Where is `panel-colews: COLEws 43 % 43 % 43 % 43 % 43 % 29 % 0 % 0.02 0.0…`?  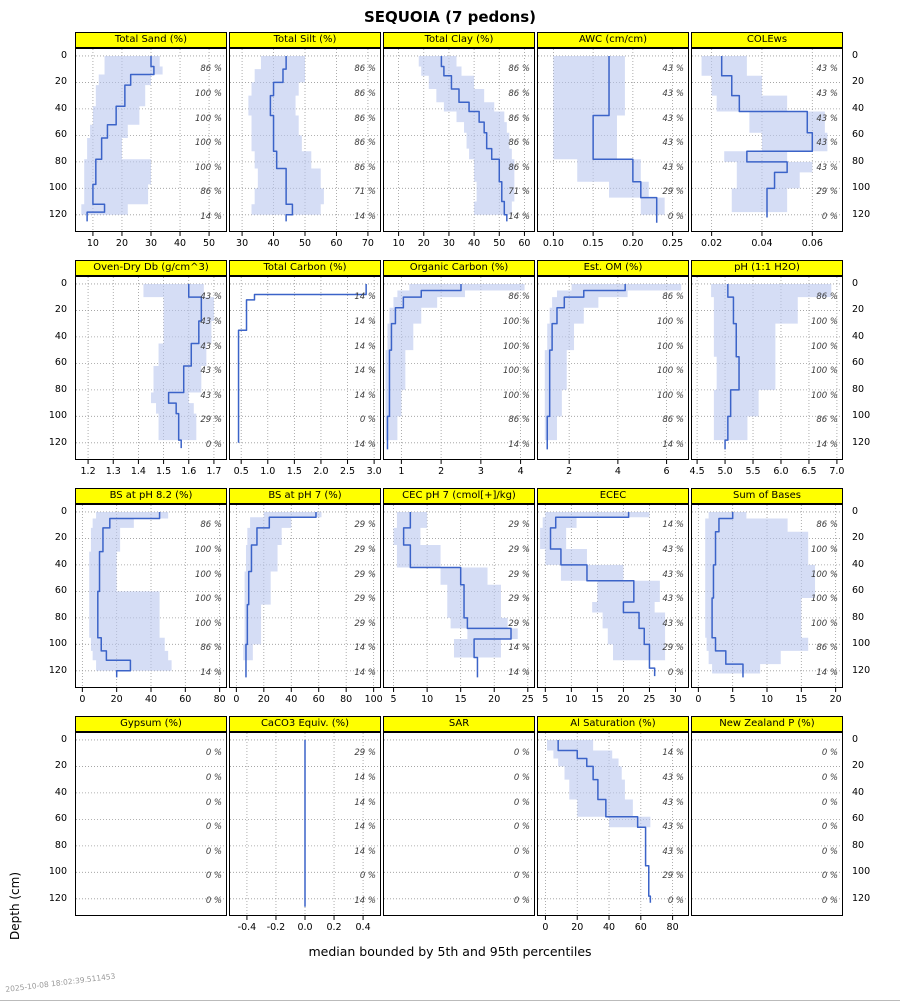 panel-colews: COLEws 43 % 43 % 43 % 43 % 43 % 29 % 0 % 0.02 0.0… is located at coordinates (768, 142).